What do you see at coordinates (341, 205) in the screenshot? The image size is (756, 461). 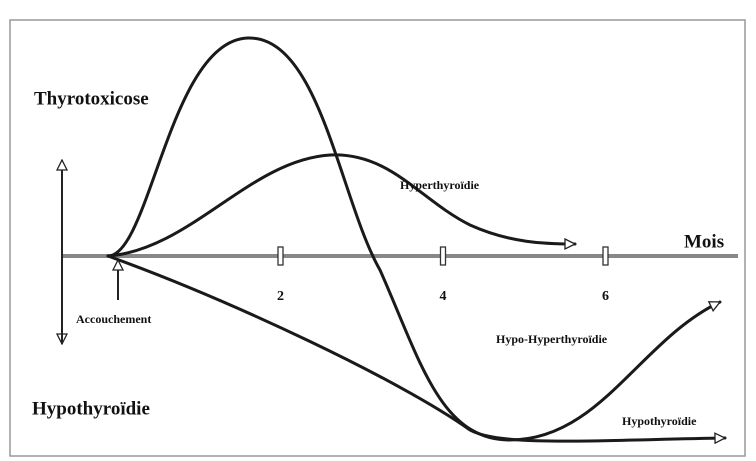 I see `hyperthyroid-curve` at bounding box center [341, 205].